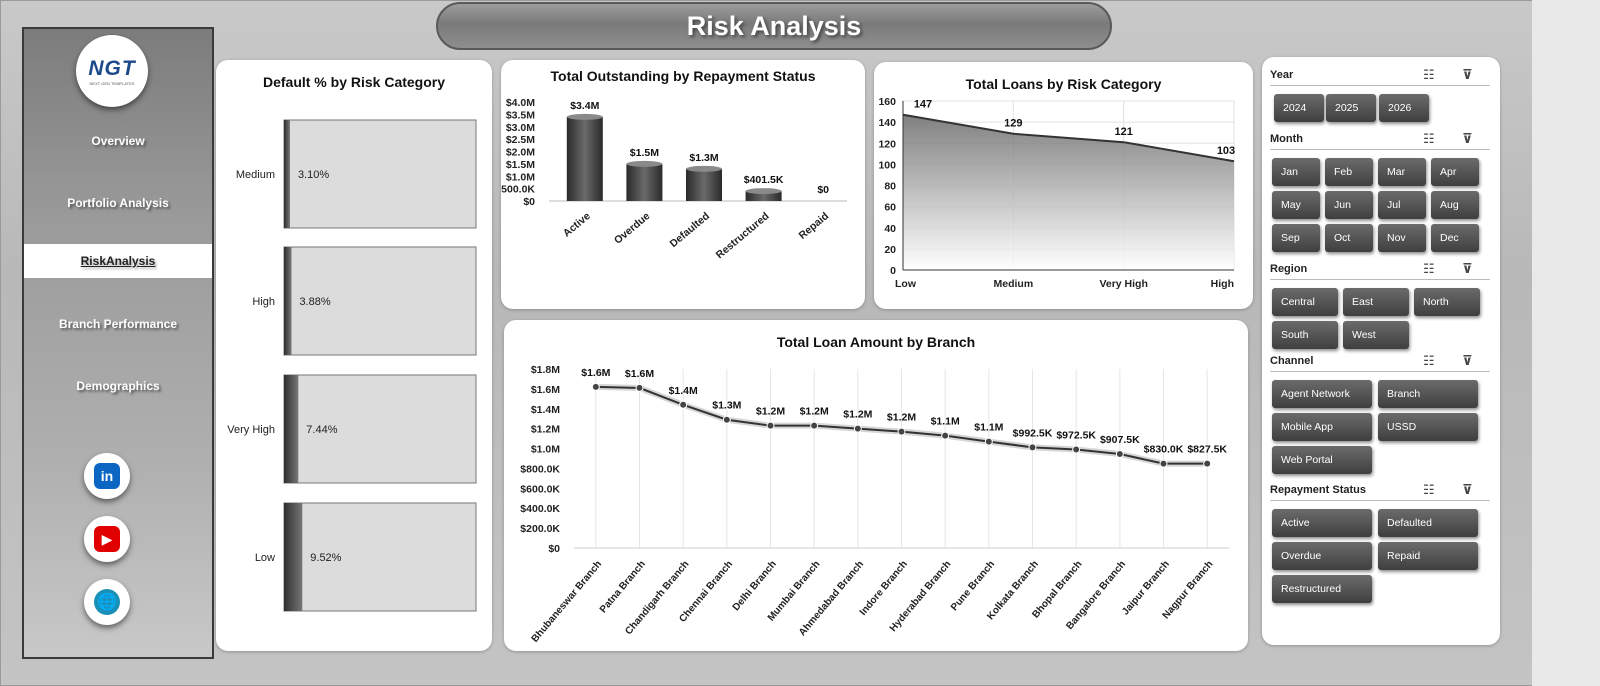 This screenshot has height=686, width=1600. I want to click on slicer-option-month-nov: Nov, so click(1402, 238).